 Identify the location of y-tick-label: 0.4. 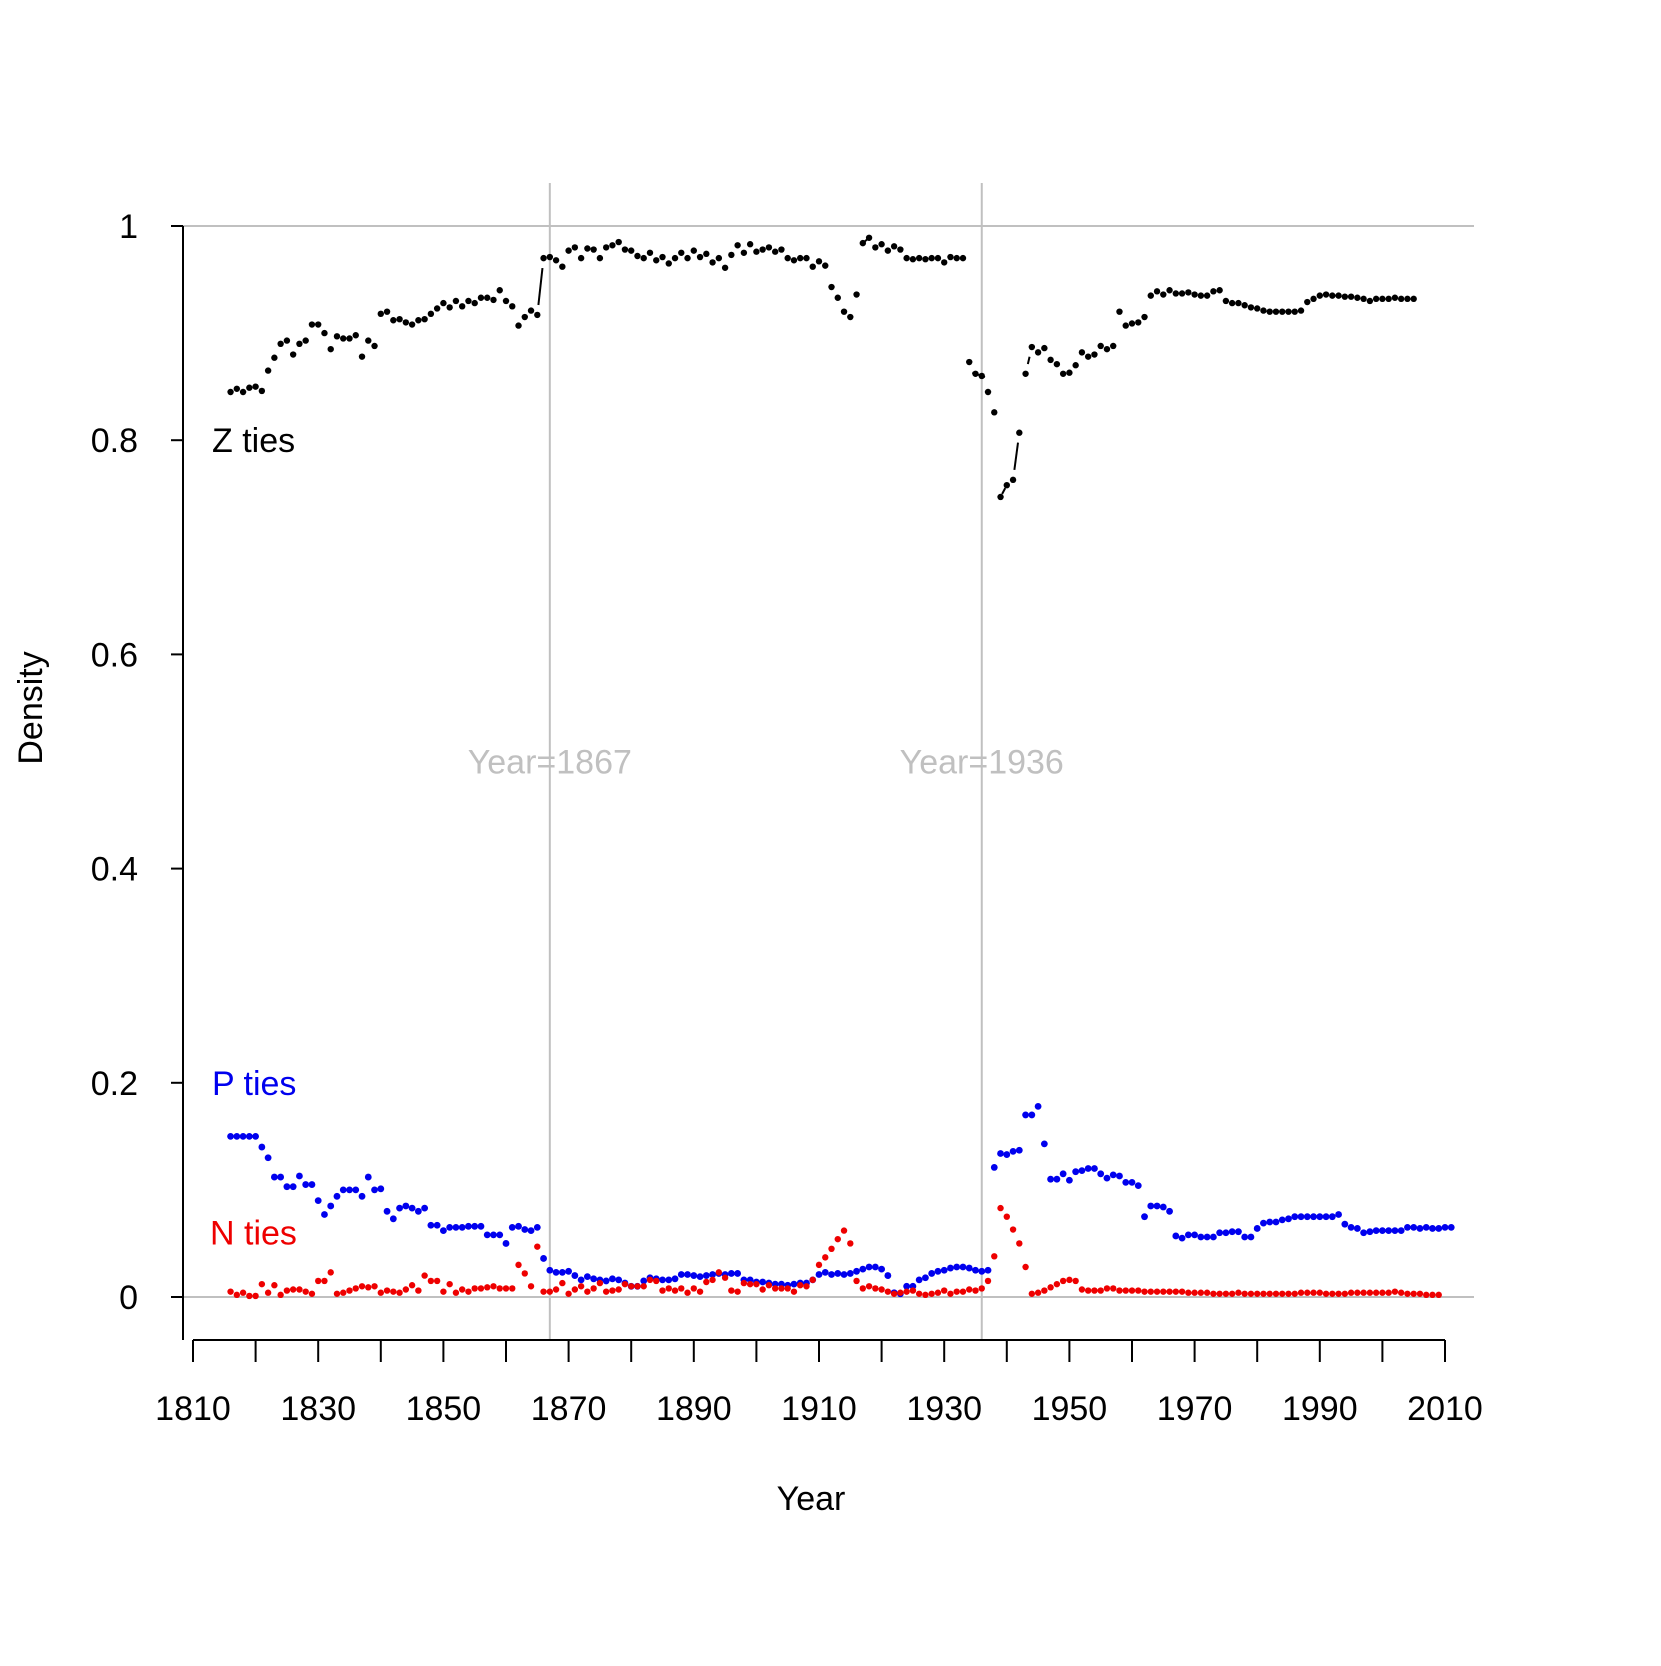
(114, 870).